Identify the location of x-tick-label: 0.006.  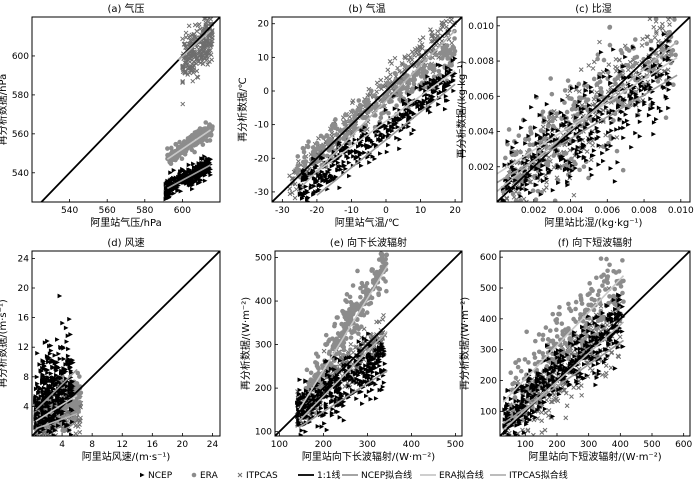
(607, 211).